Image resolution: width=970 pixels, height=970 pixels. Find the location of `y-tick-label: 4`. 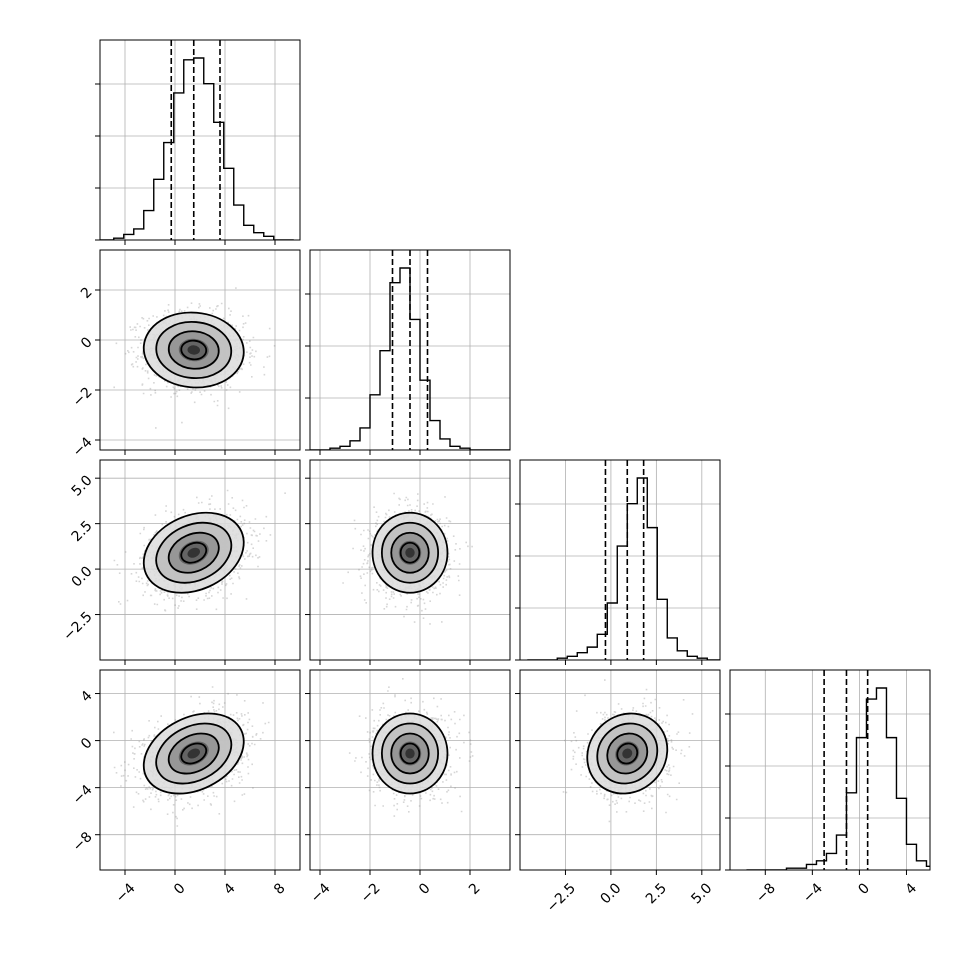

y-tick-label: 4 is located at coordinates (87, 697).